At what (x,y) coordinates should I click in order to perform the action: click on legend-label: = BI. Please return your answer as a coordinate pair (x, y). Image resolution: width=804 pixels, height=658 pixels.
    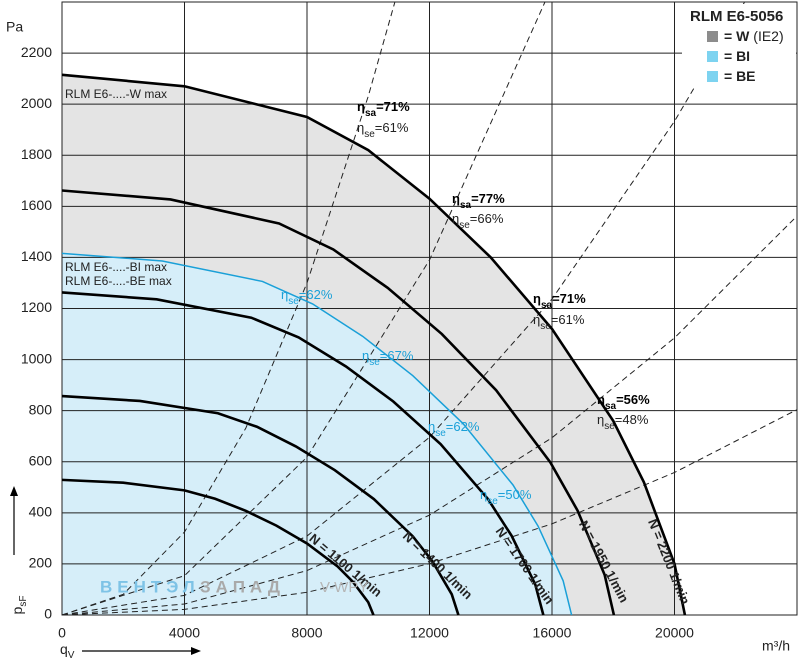
    Looking at the image, I should click on (737, 56).